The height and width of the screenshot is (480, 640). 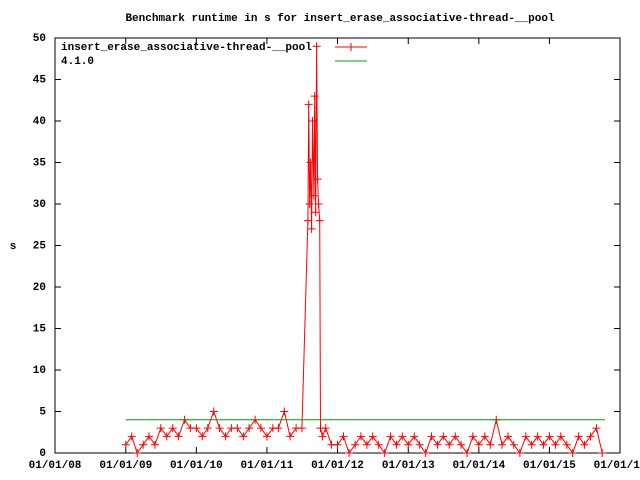 What do you see at coordinates (617, 466) in the screenshot?
I see `x-tick-label: 01/01/16` at bounding box center [617, 466].